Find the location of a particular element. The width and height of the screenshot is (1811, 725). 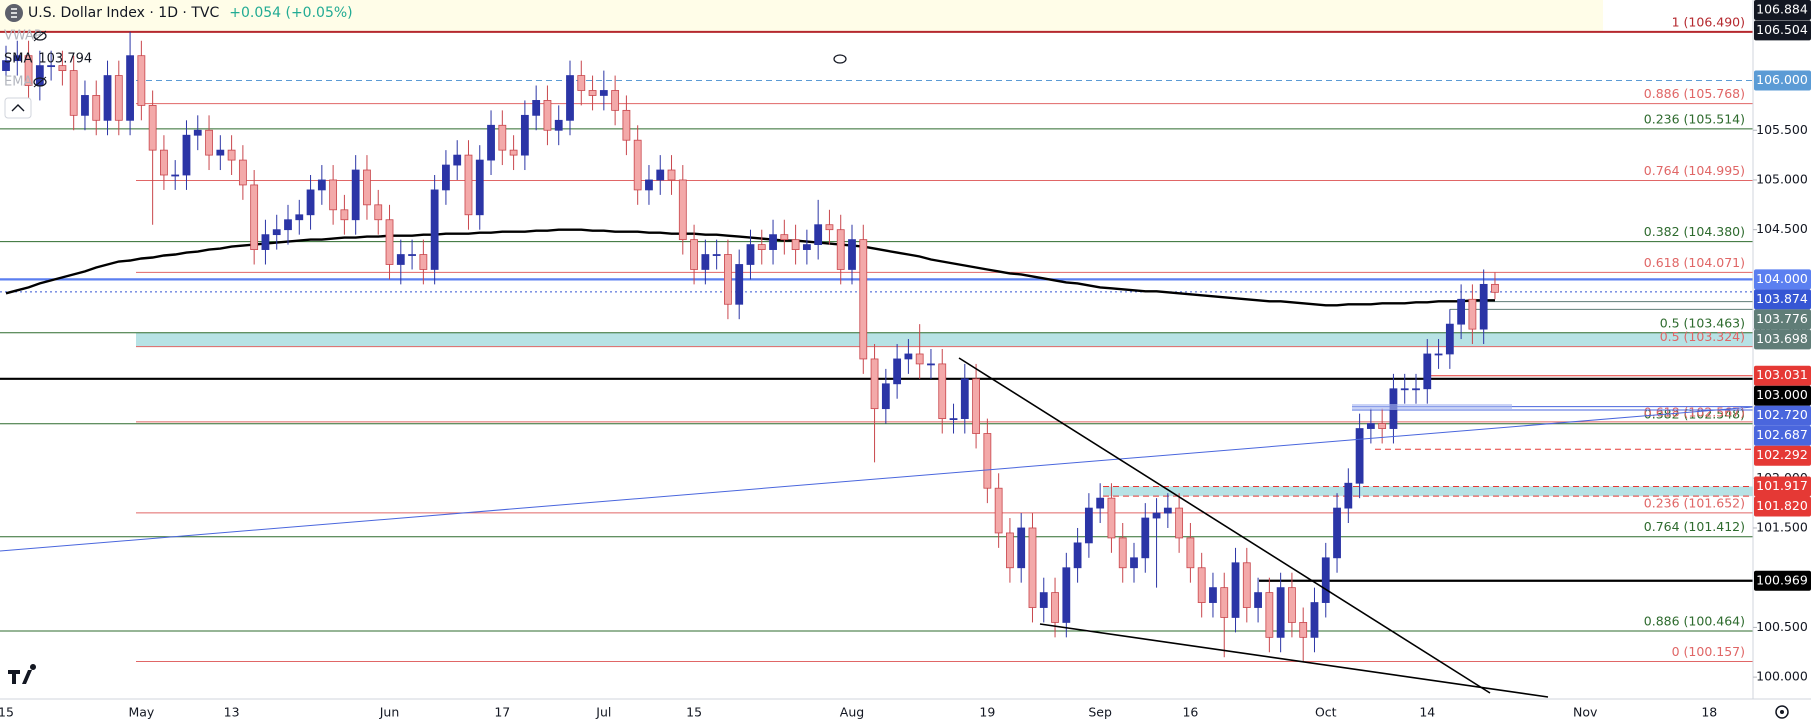

visibility-slash is located at coordinates (40, 82).